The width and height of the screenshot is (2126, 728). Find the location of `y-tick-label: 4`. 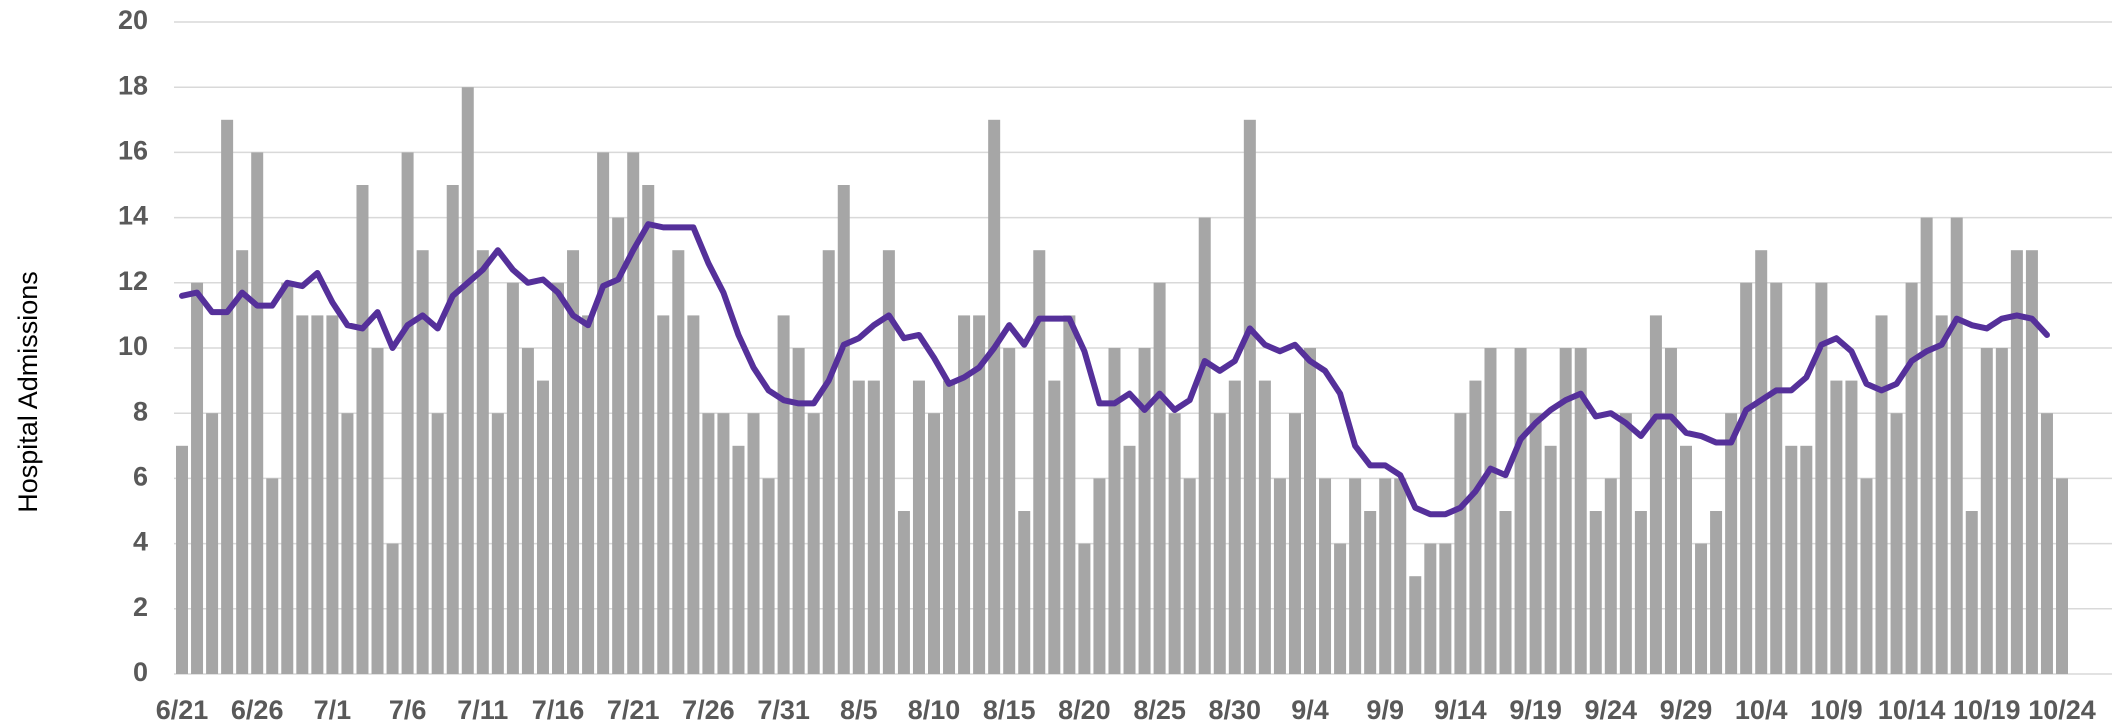

y-tick-label: 4 is located at coordinates (140, 542).